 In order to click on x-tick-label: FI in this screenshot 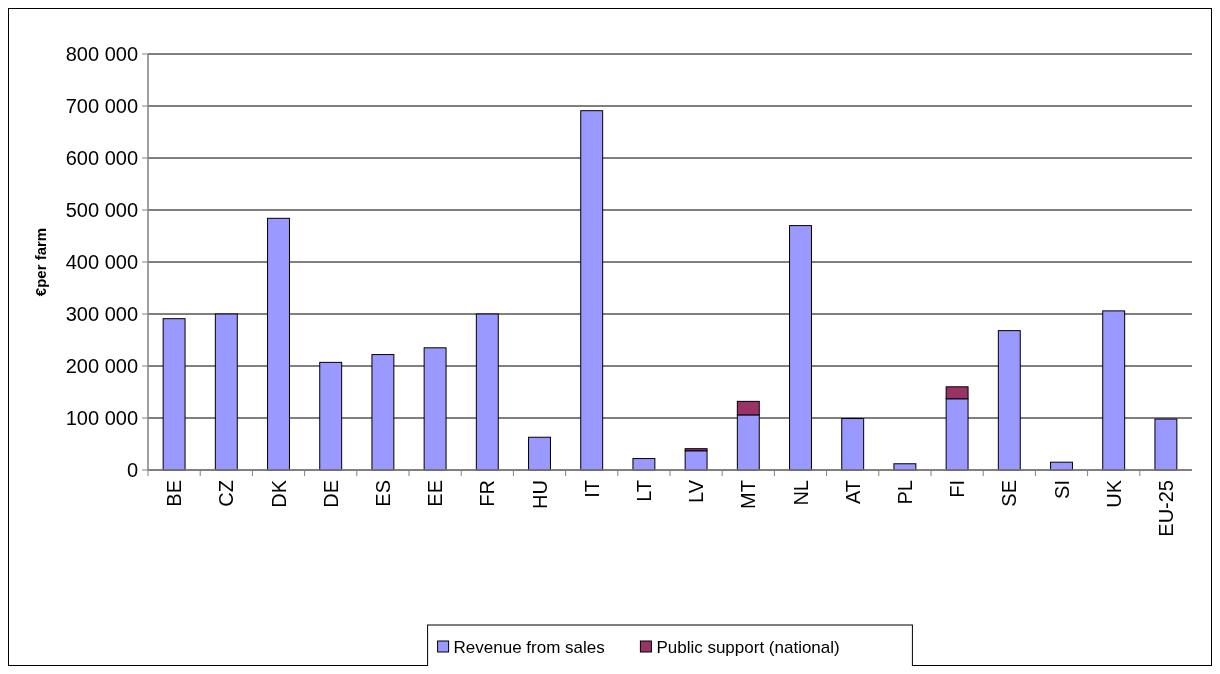, I will do `click(957, 489)`.